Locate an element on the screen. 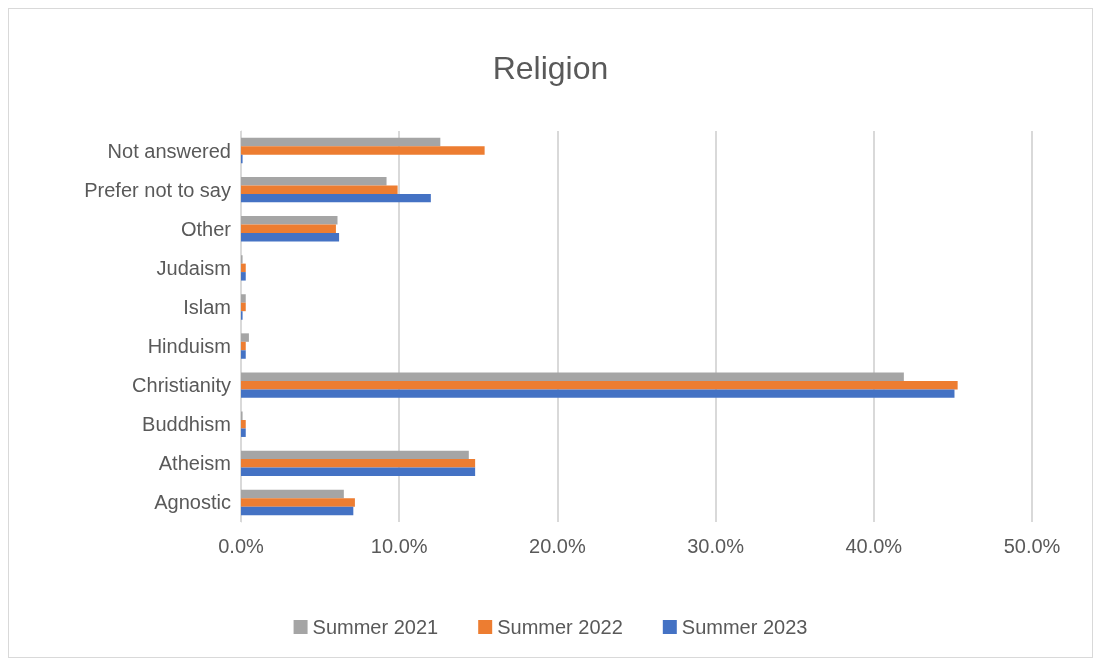  x-tick-label: 20.0% is located at coordinates (557, 546).